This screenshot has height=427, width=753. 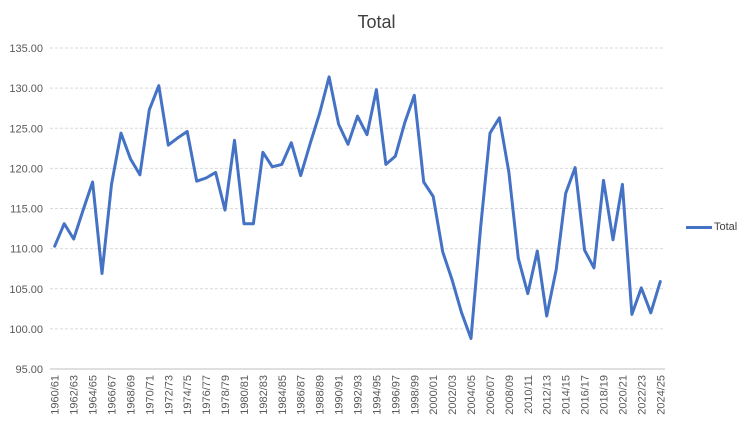 What do you see at coordinates (264, 395) in the screenshot?
I see `x-tick-label: 1982/83` at bounding box center [264, 395].